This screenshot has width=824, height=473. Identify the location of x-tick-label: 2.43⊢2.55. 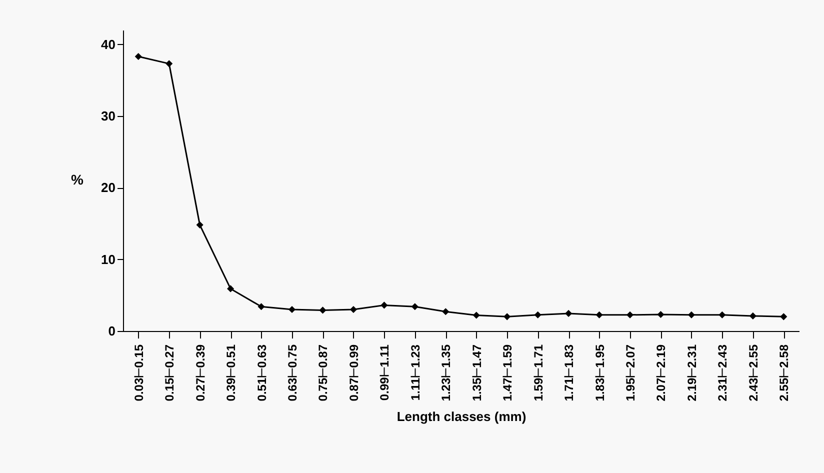
(753, 373).